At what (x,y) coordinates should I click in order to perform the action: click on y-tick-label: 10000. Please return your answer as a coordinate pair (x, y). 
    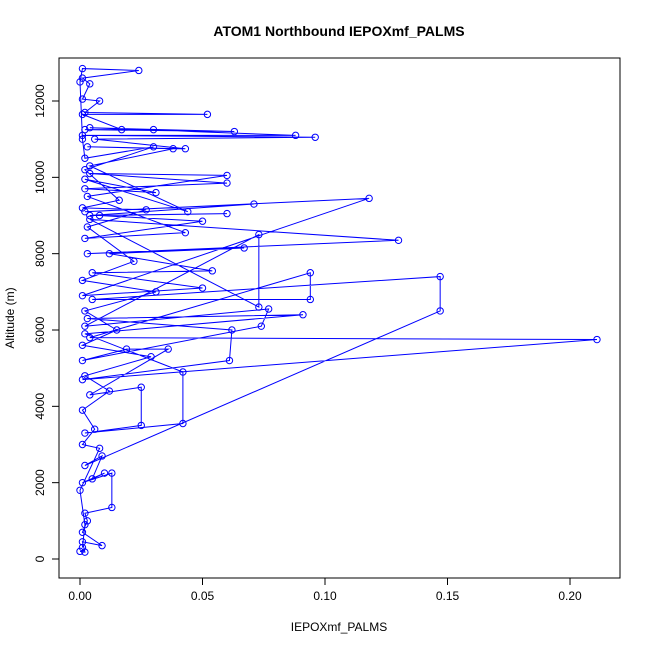
    Looking at the image, I should click on (40, 177).